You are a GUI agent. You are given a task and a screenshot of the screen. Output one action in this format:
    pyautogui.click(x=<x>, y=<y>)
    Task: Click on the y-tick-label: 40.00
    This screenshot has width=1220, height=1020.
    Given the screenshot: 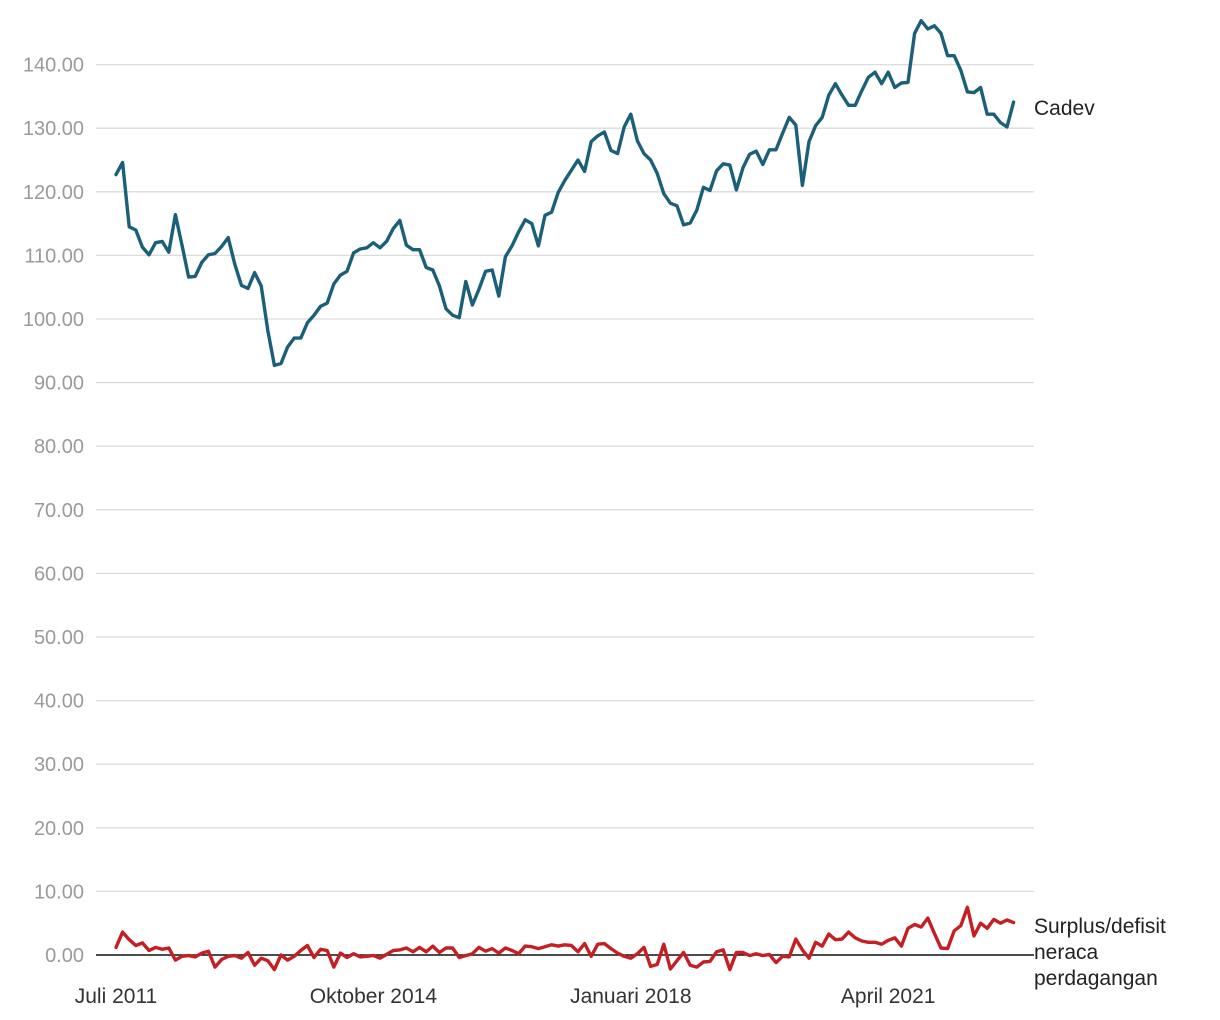 What is the action you would take?
    pyautogui.click(x=59, y=702)
    